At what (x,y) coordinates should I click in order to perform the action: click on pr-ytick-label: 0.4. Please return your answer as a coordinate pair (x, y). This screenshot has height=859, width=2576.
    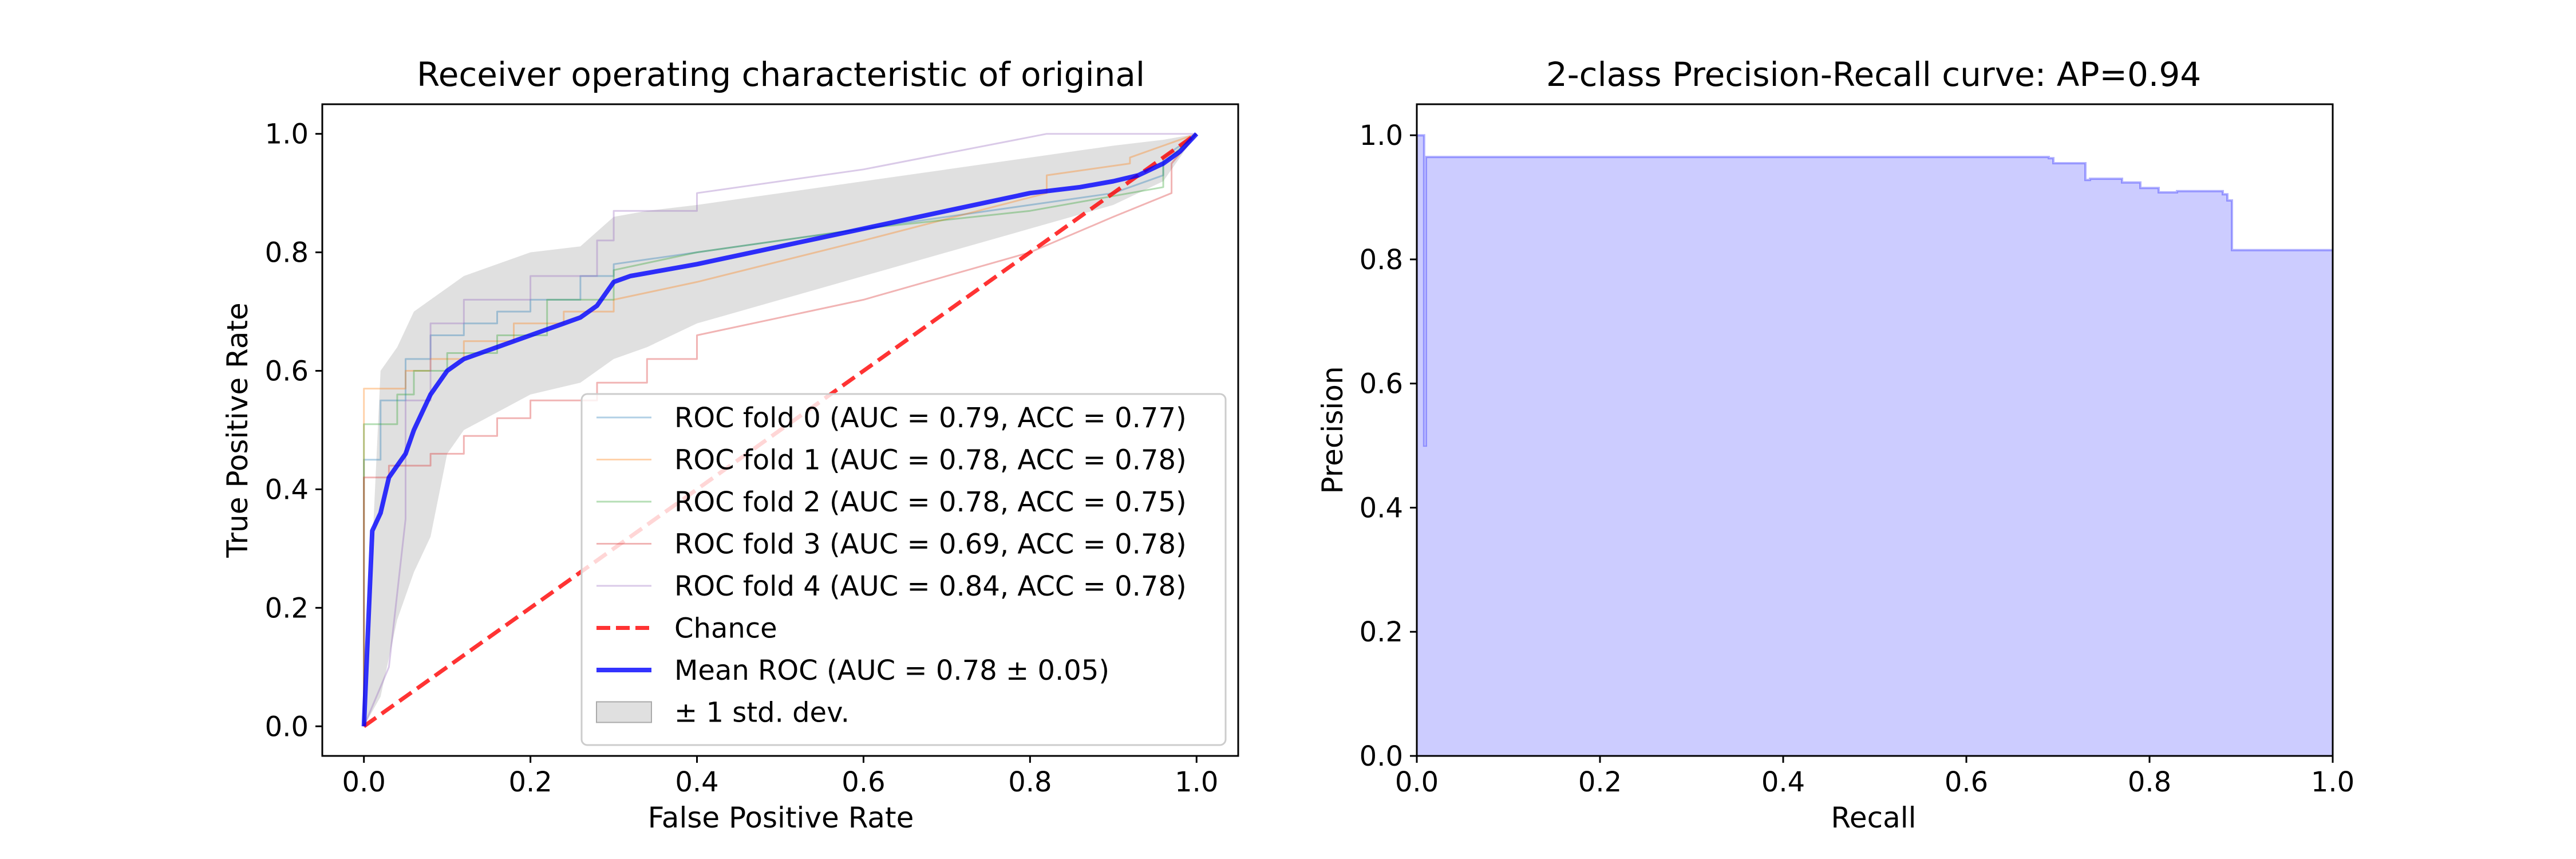
    Looking at the image, I should click on (1381, 508).